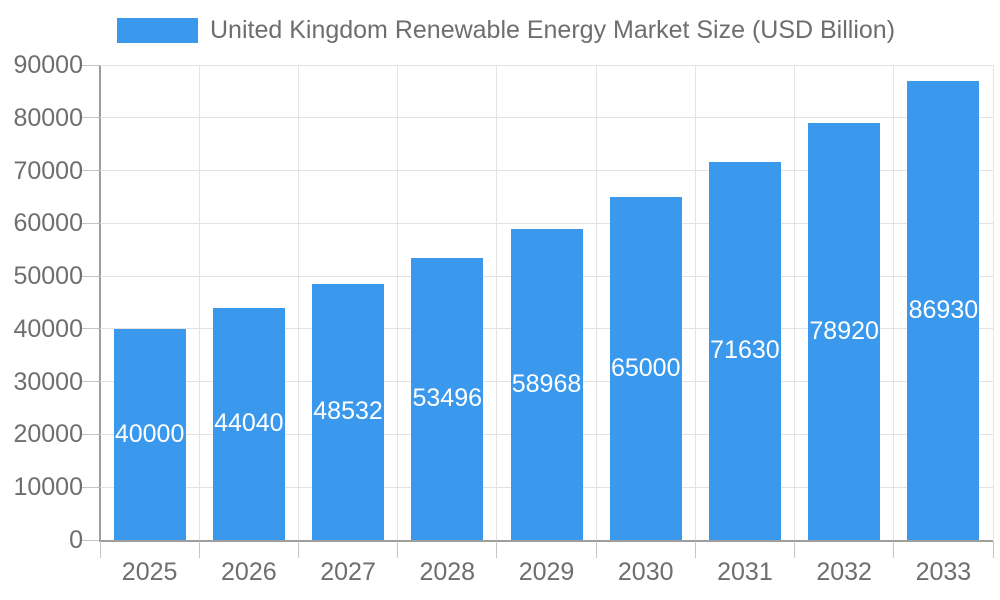 The width and height of the screenshot is (1000, 600). I want to click on bar: 86930, so click(943, 310).